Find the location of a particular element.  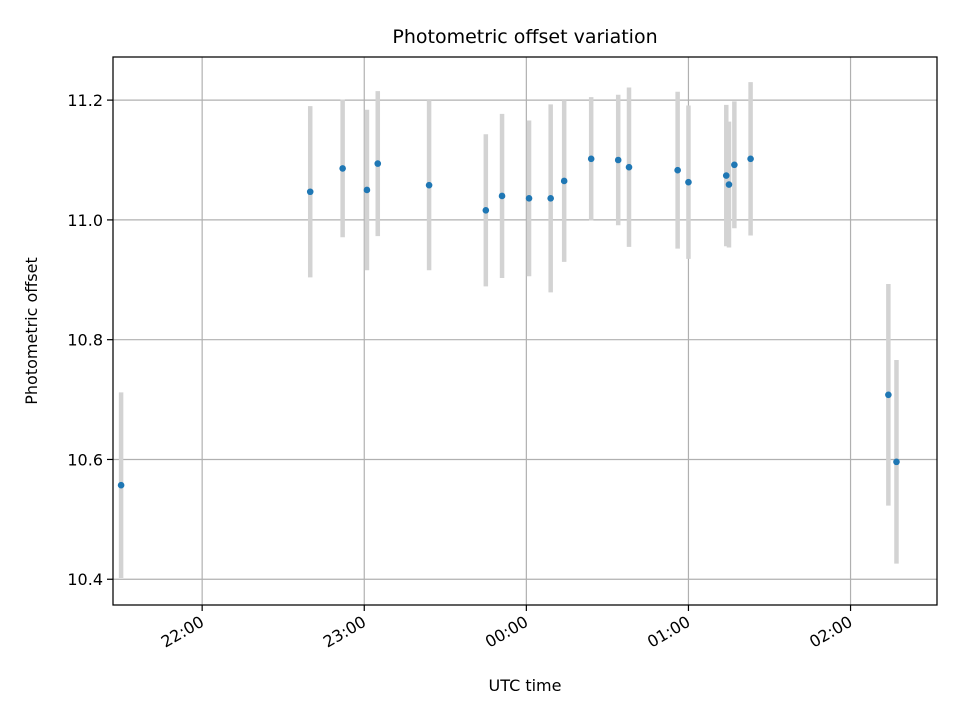

y-tick-label: 10.8 is located at coordinates (85, 340).